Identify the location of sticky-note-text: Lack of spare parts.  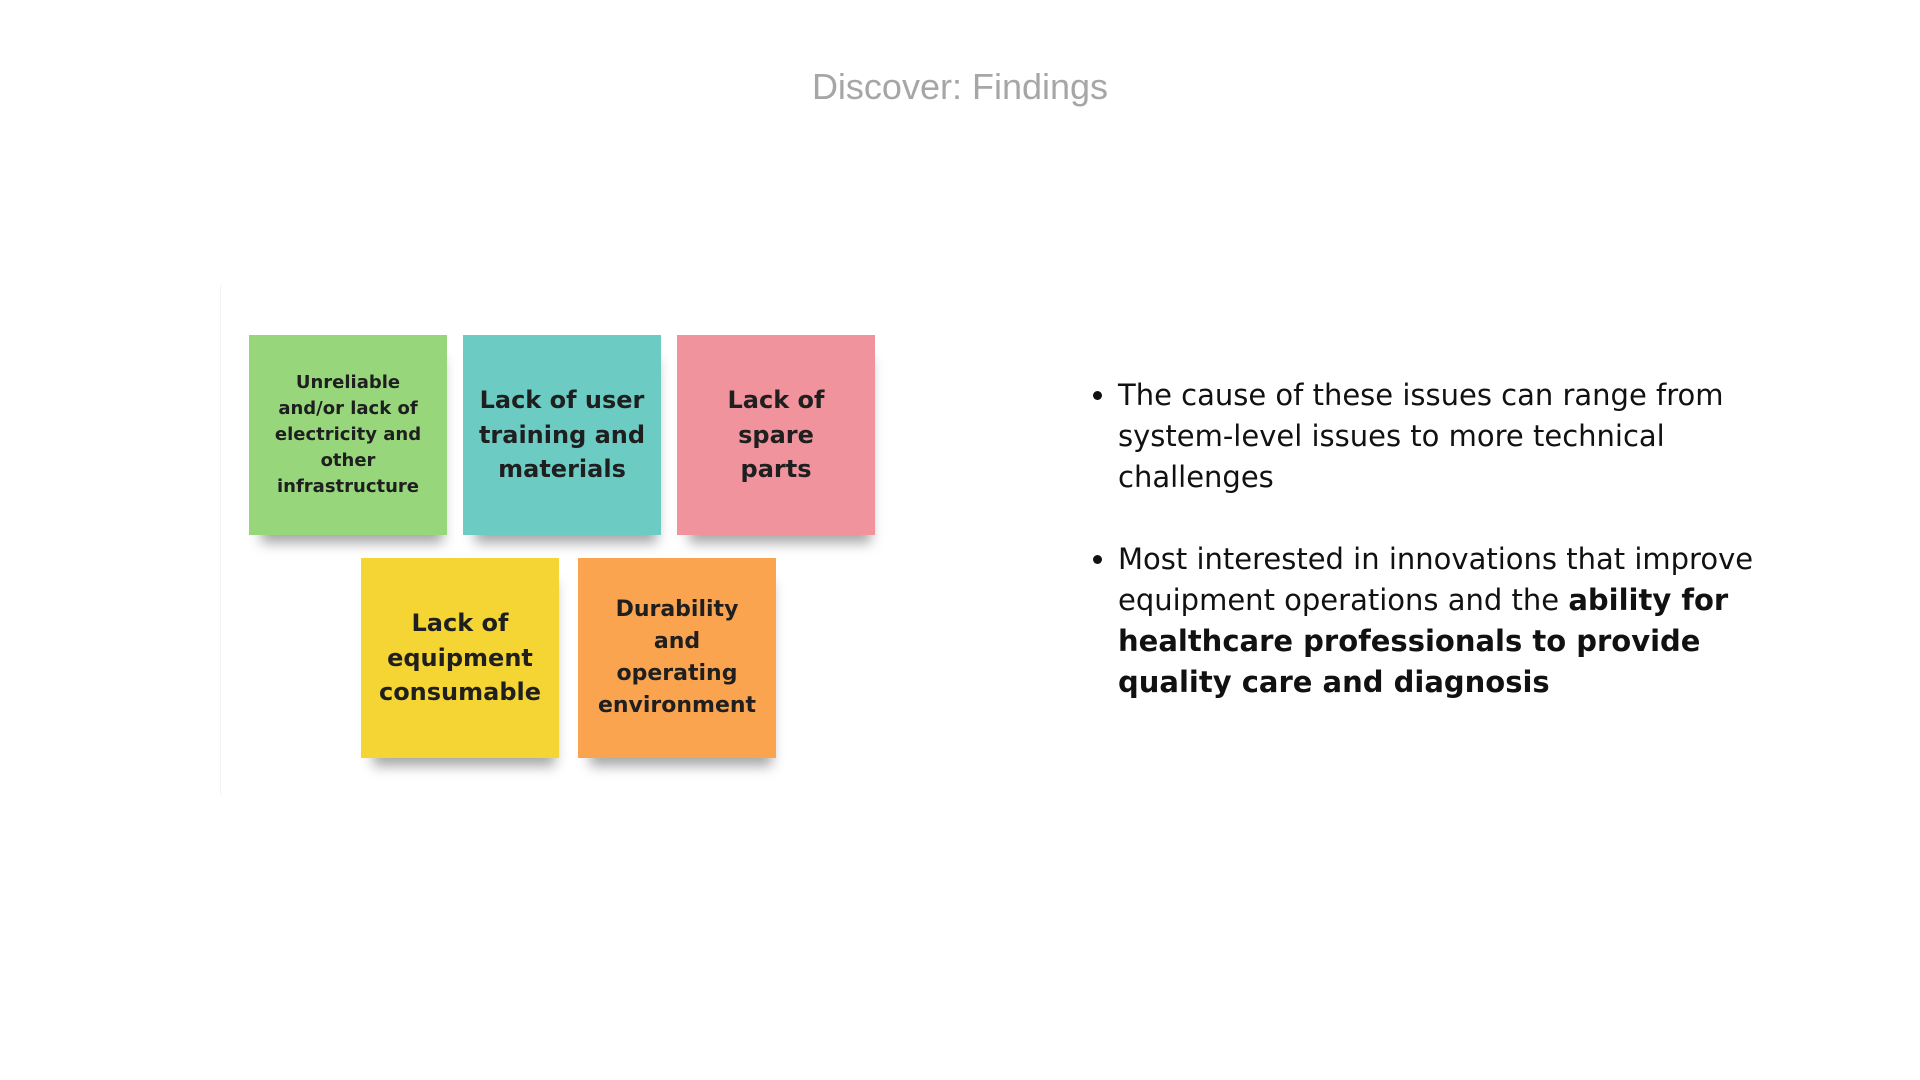
(776, 434).